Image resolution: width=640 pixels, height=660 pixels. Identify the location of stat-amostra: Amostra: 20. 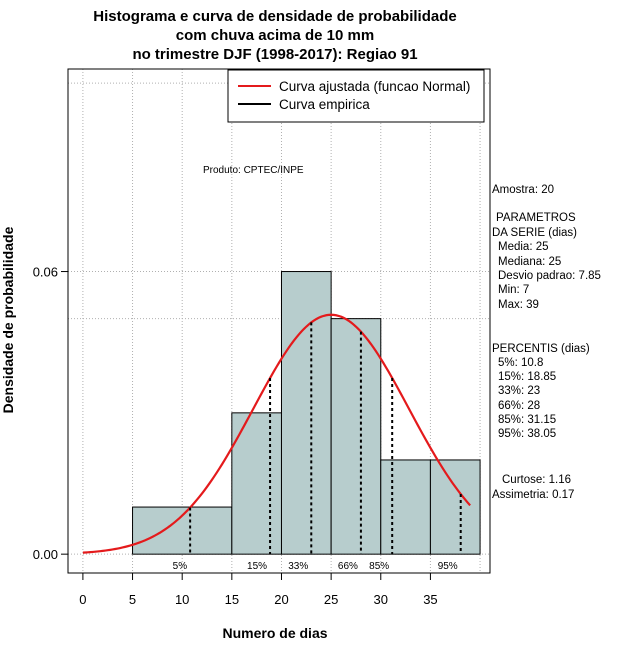
(523, 190).